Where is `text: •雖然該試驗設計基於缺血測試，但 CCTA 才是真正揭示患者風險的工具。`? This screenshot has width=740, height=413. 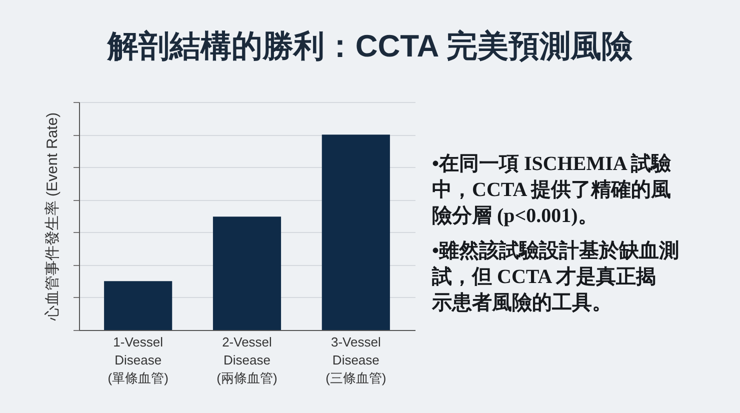
text: •雖然該試驗設計基於缺血測試，但 CCTA 才是真正揭示患者風險的工具。 is located at coordinates (555, 276).